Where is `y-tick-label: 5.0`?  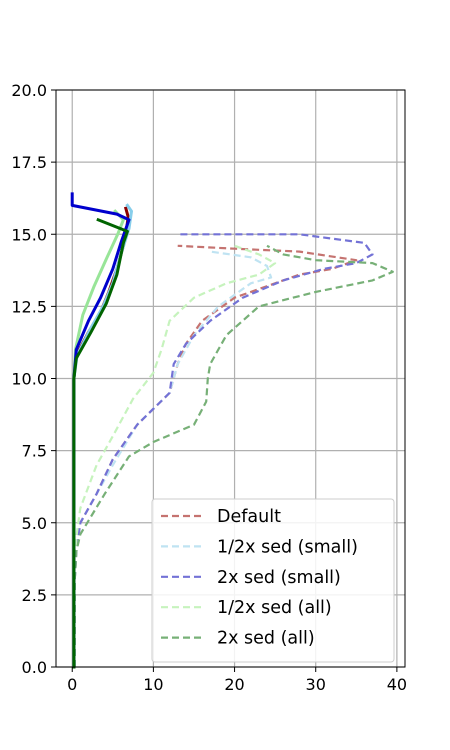
y-tick-label: 5.0 is located at coordinates (34, 523).